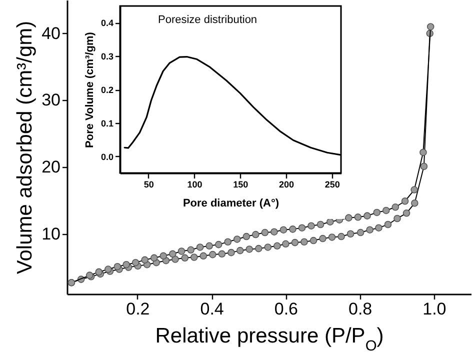  Describe the element at coordinates (51, 167) in the screenshot. I see `y-tick-label: 20` at that location.